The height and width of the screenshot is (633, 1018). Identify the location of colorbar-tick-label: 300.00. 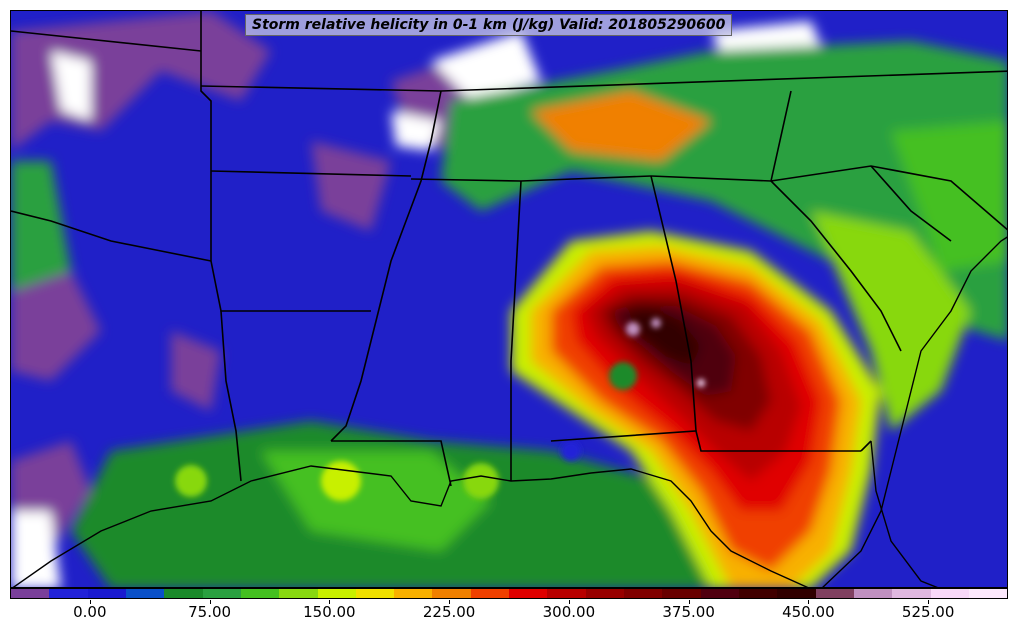
(569, 612).